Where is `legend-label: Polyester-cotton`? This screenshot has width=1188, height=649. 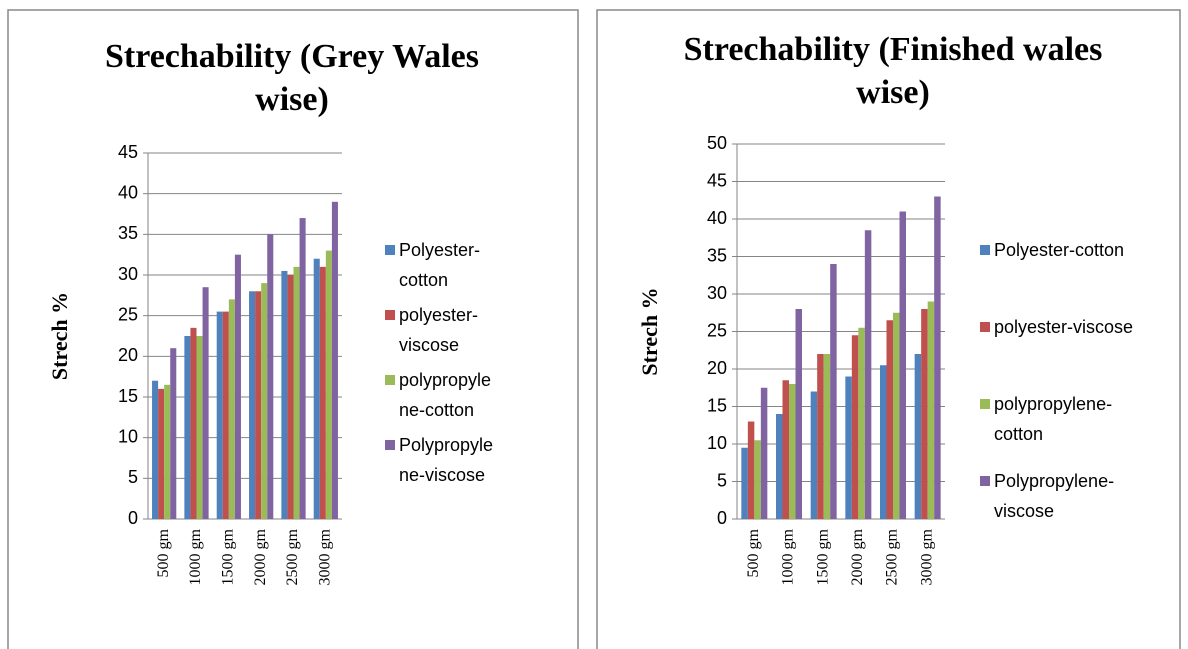 legend-label: Polyester-cotton is located at coordinates (440, 265).